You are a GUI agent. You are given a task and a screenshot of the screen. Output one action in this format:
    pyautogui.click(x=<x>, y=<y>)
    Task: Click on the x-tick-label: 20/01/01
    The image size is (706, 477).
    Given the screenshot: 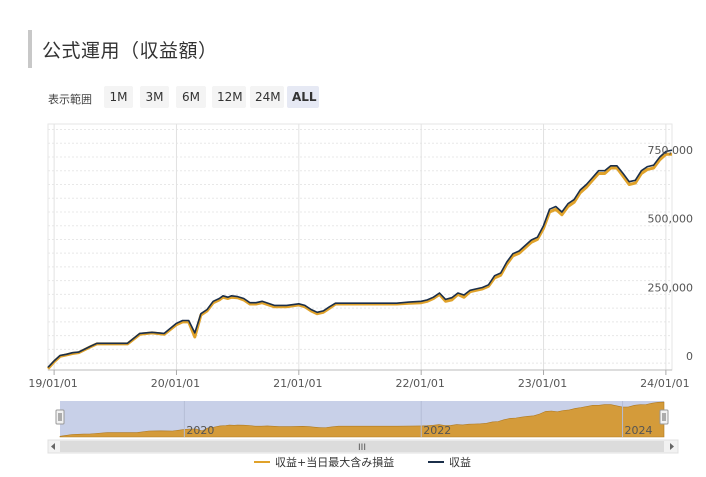 What is the action you would take?
    pyautogui.click(x=175, y=383)
    